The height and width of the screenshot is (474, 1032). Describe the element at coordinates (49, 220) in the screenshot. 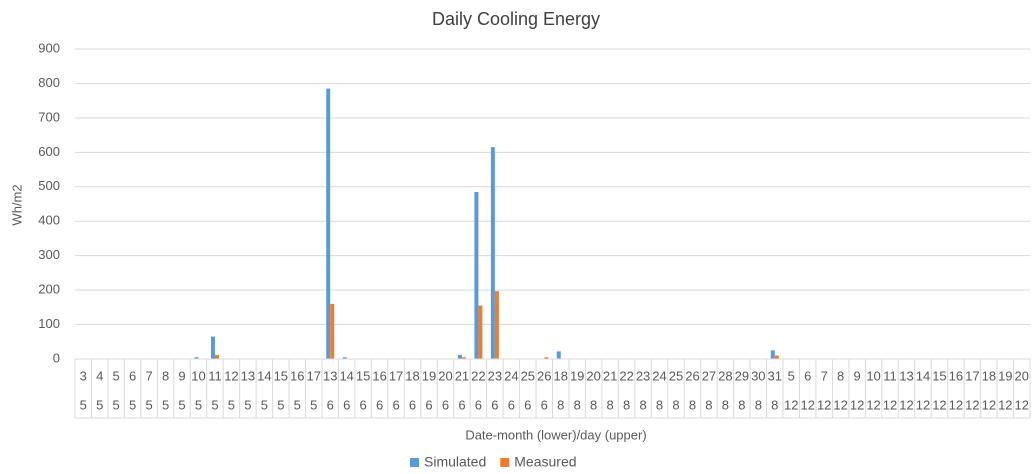

I see `y-tick-label: 400` at that location.